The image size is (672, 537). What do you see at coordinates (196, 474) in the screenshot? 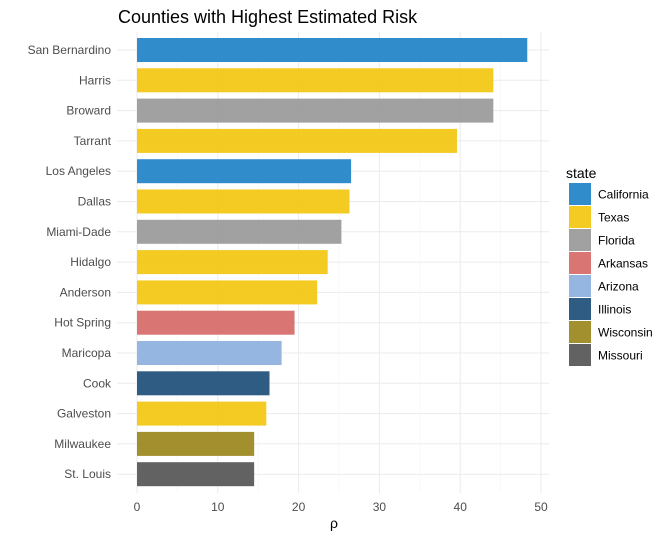
I see `bar-st-louis` at bounding box center [196, 474].